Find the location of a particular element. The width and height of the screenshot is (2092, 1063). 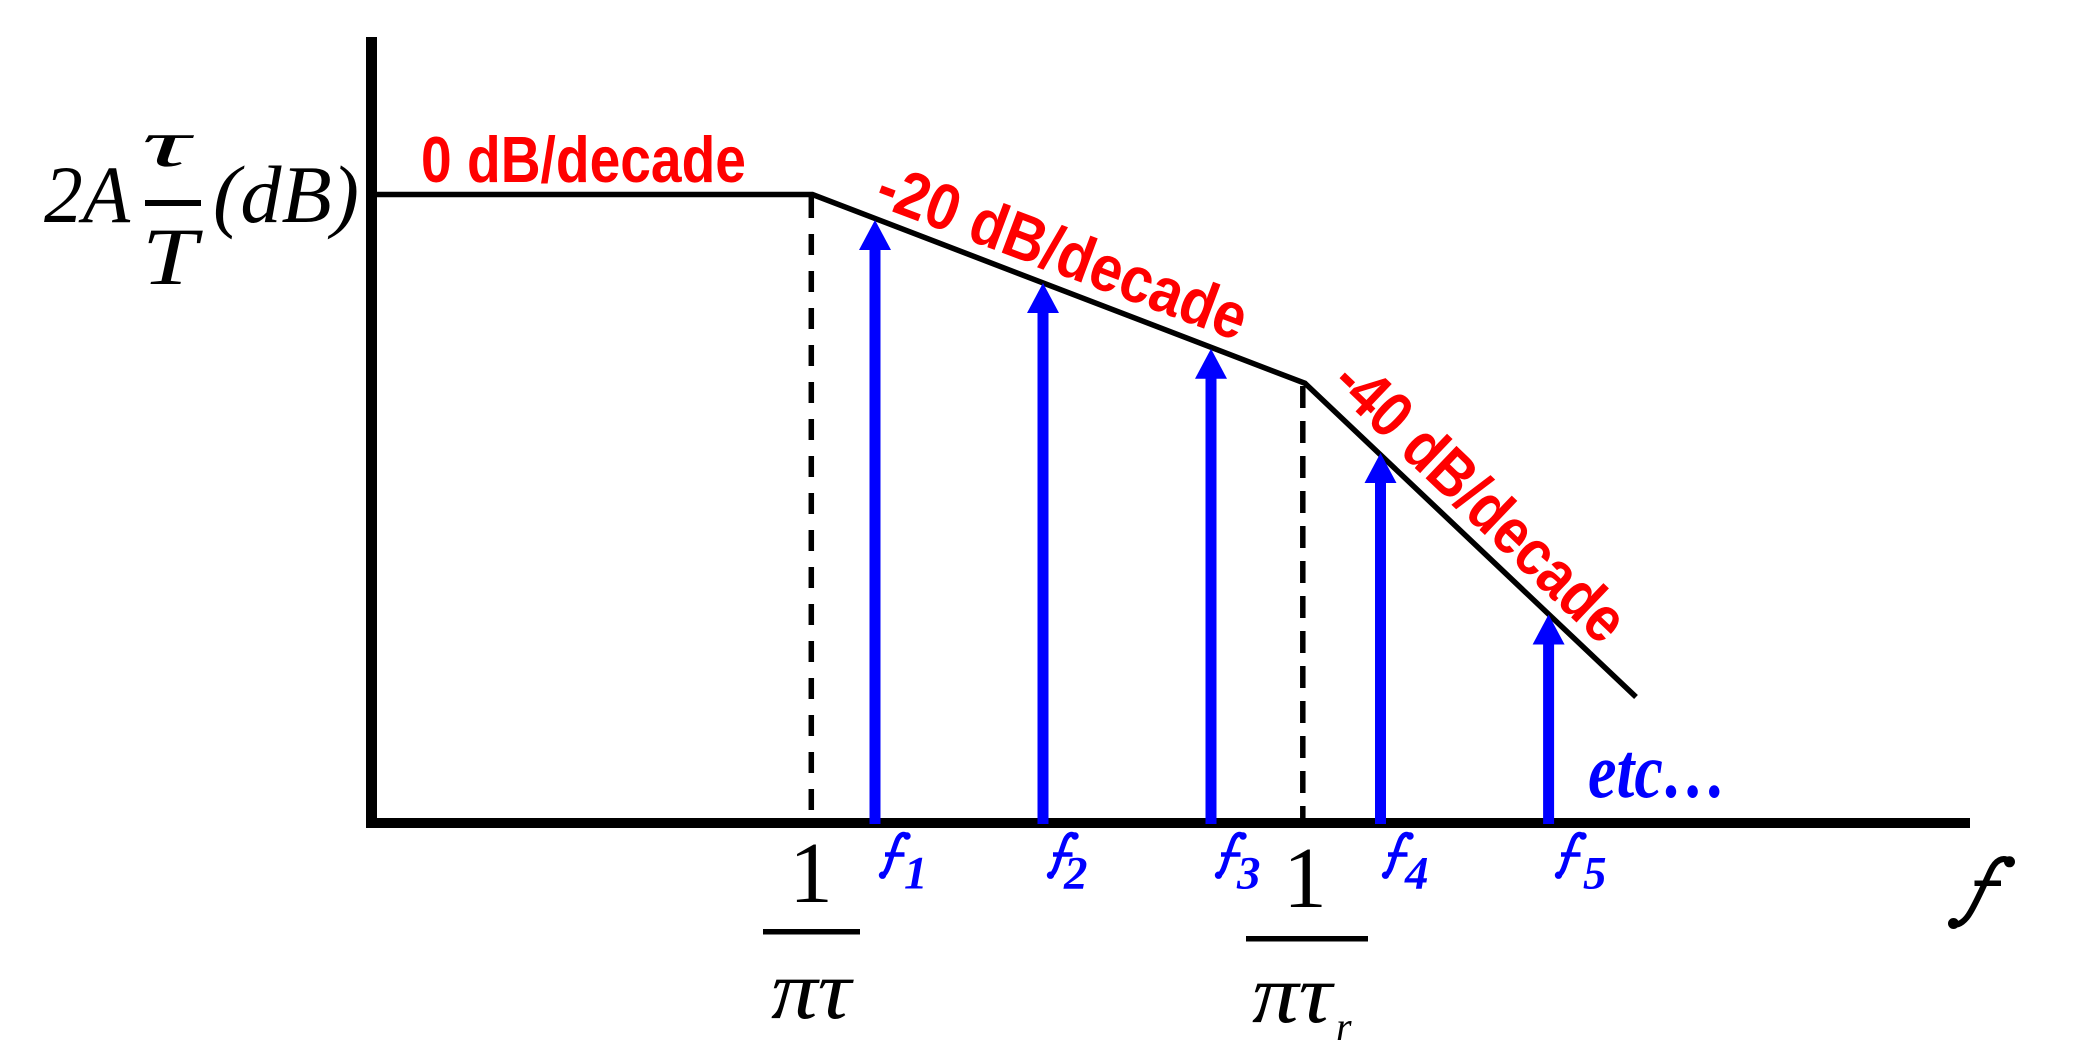

svg-text: 2A is located at coordinates (87, 194).